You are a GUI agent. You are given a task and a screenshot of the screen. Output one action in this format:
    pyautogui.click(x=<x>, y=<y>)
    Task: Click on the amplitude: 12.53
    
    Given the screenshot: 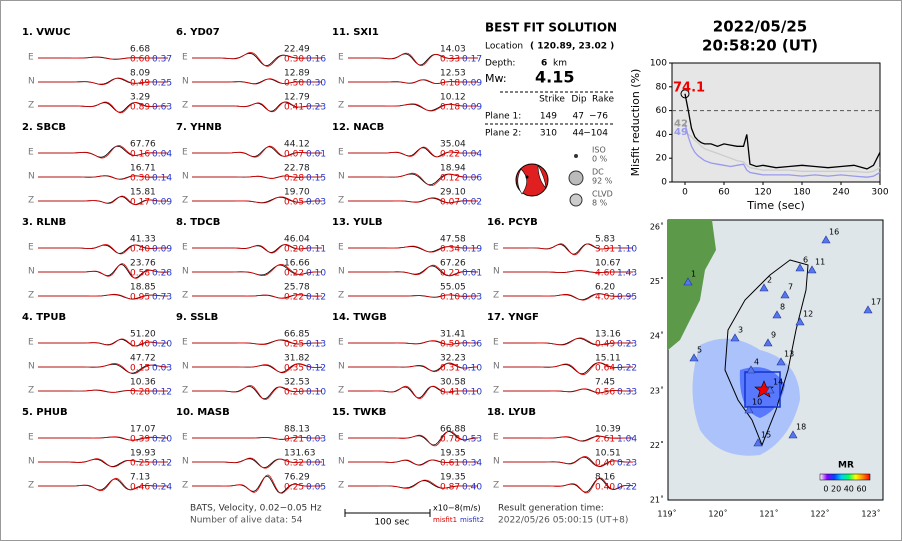 What is the action you would take?
    pyautogui.click(x=453, y=74)
    